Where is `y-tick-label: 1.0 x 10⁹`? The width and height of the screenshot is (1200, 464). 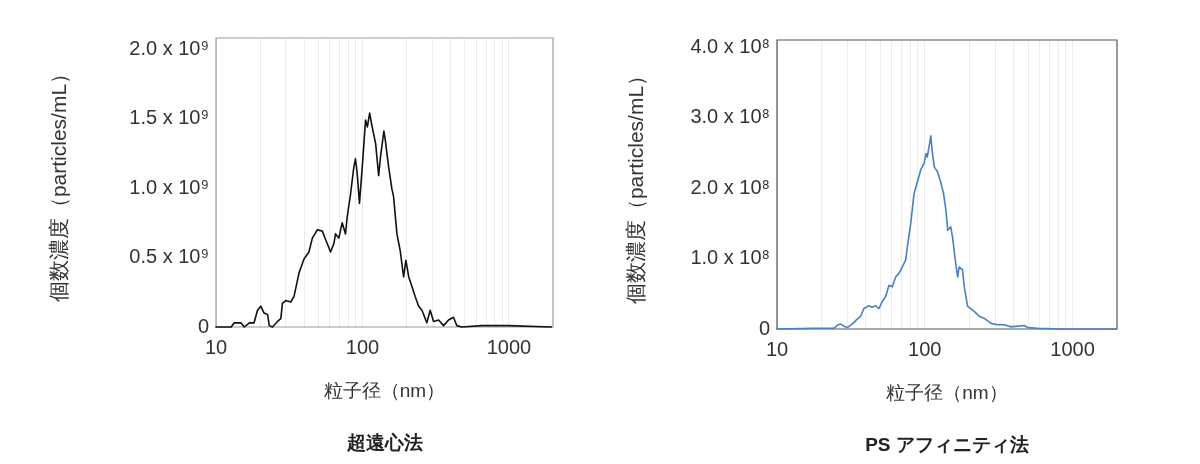 y-tick-label: 1.0 x 10⁹ is located at coordinates (169, 186).